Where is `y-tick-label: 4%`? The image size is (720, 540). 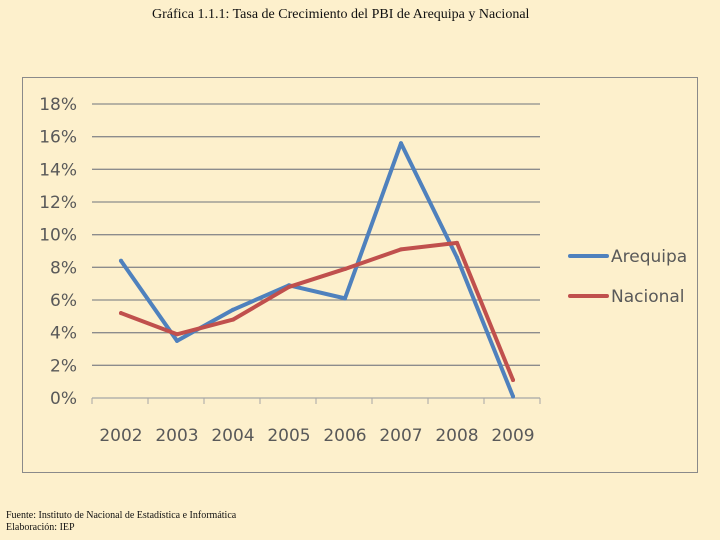
y-tick-label: 4% is located at coordinates (63, 334).